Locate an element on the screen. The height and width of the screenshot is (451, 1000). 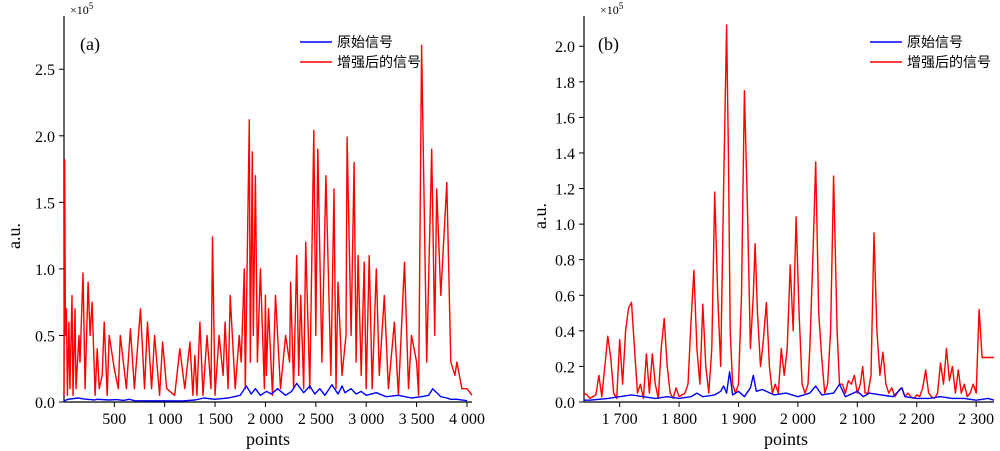
x-tick-label: 500 is located at coordinates (114, 419).